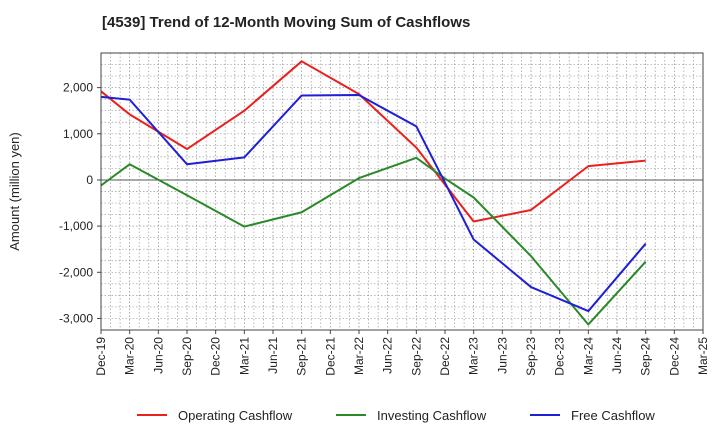 This screenshot has width=720, height=440. I want to click on legend-label: Free Cashflow, so click(613, 415).